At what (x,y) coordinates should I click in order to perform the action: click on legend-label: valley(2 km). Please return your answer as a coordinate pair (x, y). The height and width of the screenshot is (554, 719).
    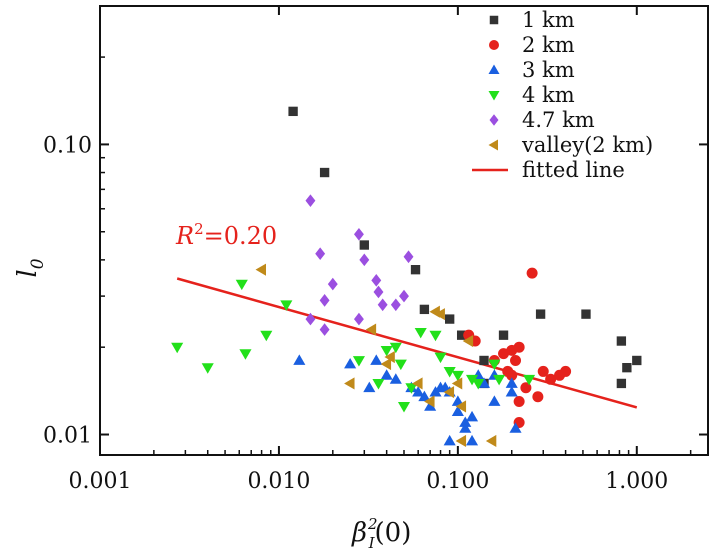
    Looking at the image, I should click on (587, 145).